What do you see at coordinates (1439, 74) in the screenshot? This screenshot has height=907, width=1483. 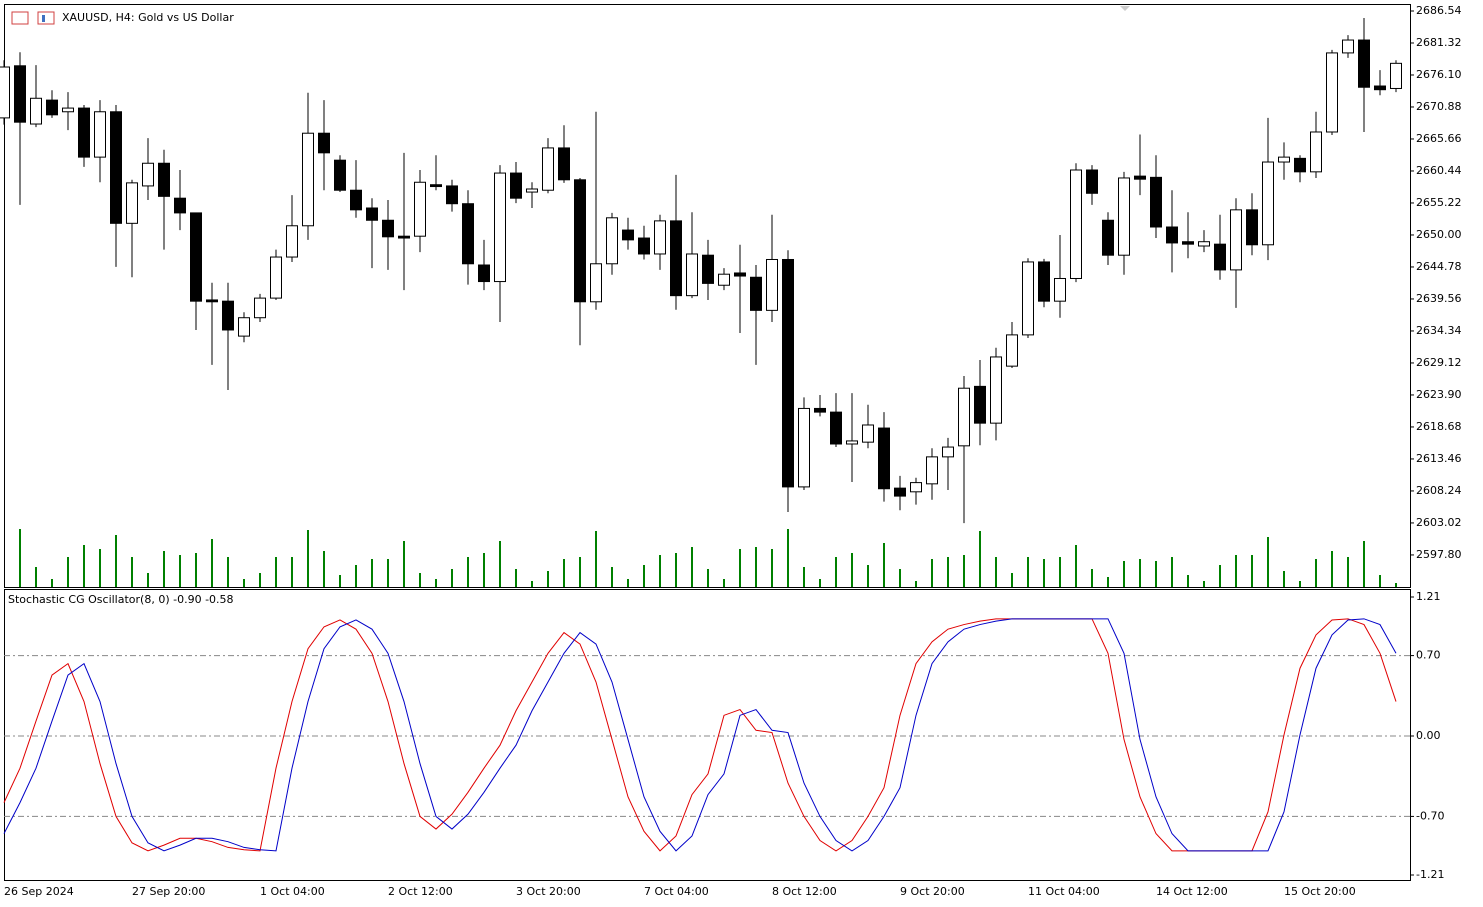 I see `y-tick-label: 2676.10` at bounding box center [1439, 74].